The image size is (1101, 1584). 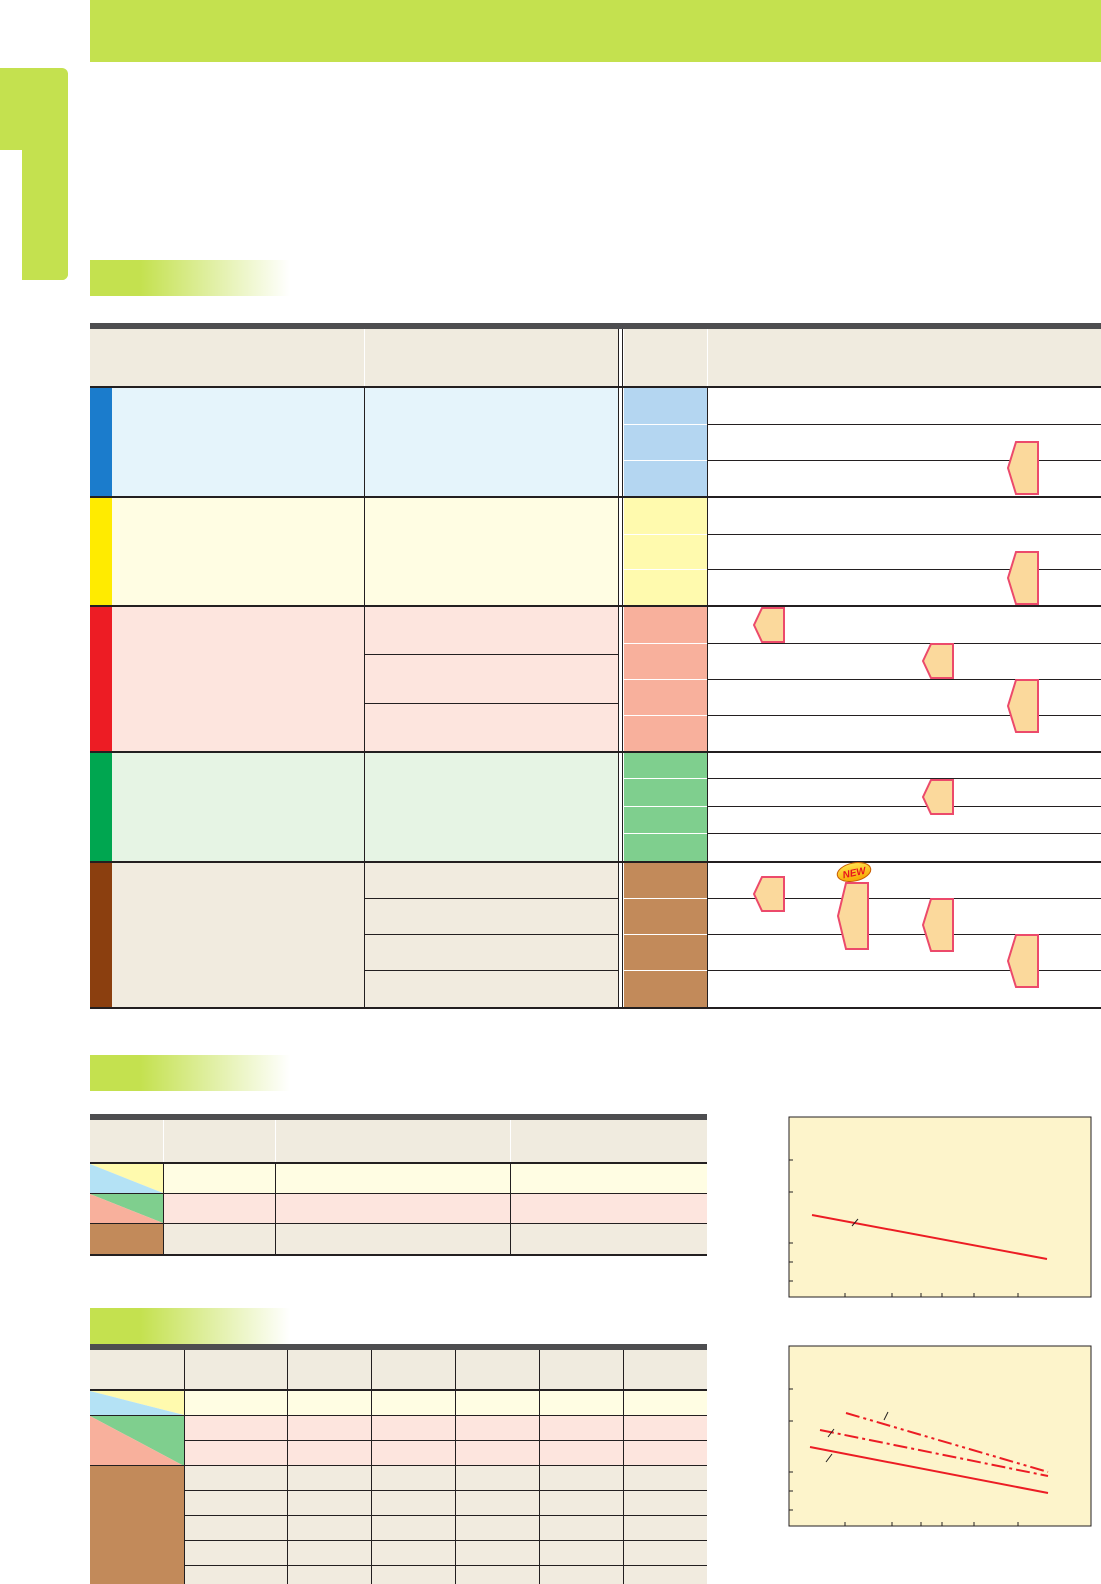 What do you see at coordinates (238, 679) in the screenshot?
I see `group-red-col1` at bounding box center [238, 679].